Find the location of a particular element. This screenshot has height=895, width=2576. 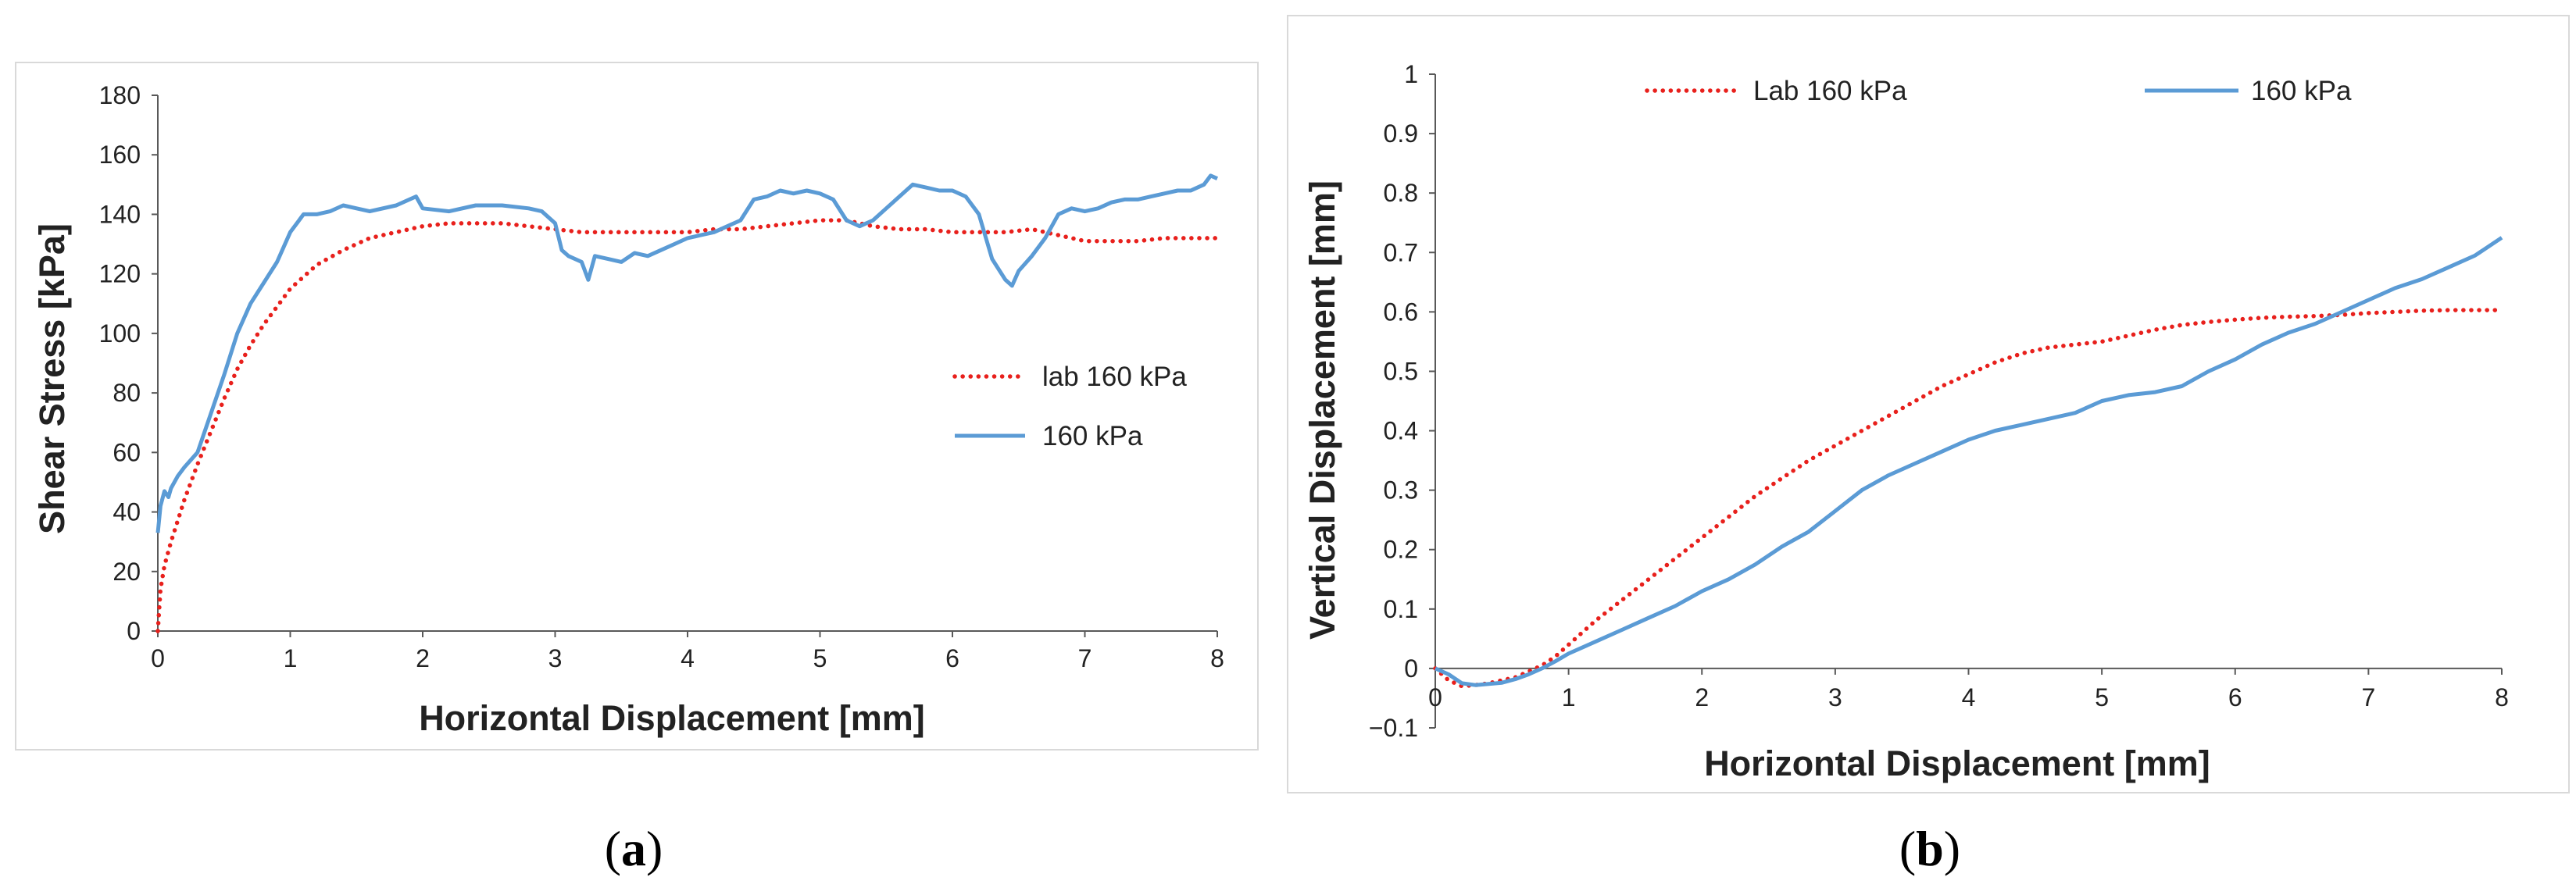

legend-label: lab 160 kPa is located at coordinates (1115, 377).